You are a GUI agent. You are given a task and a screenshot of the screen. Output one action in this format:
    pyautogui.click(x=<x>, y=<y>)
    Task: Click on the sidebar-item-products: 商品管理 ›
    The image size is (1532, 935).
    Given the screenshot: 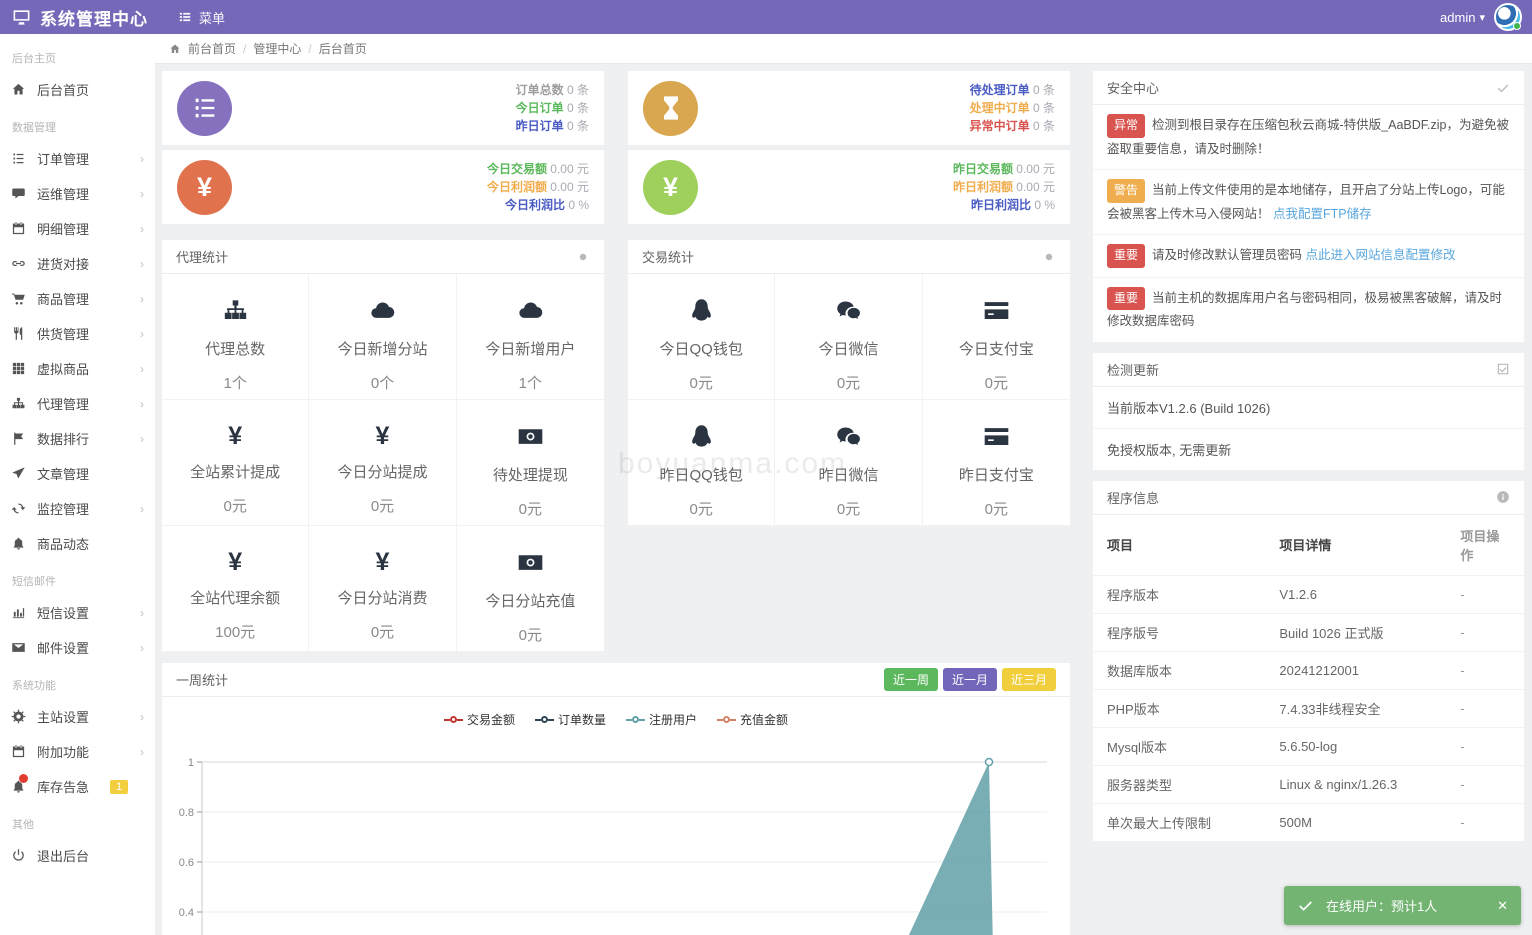 What is the action you would take?
    pyautogui.click(x=77, y=298)
    